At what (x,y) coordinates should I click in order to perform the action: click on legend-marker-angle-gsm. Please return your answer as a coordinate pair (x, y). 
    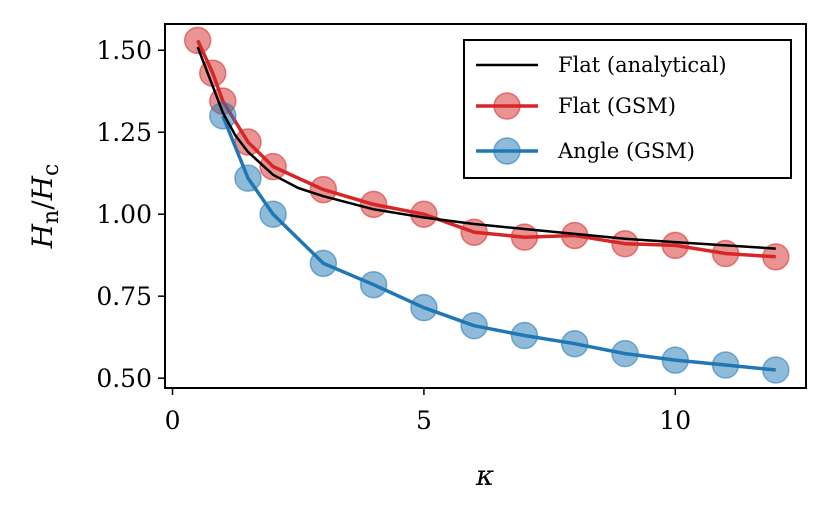
    Looking at the image, I should click on (507, 151).